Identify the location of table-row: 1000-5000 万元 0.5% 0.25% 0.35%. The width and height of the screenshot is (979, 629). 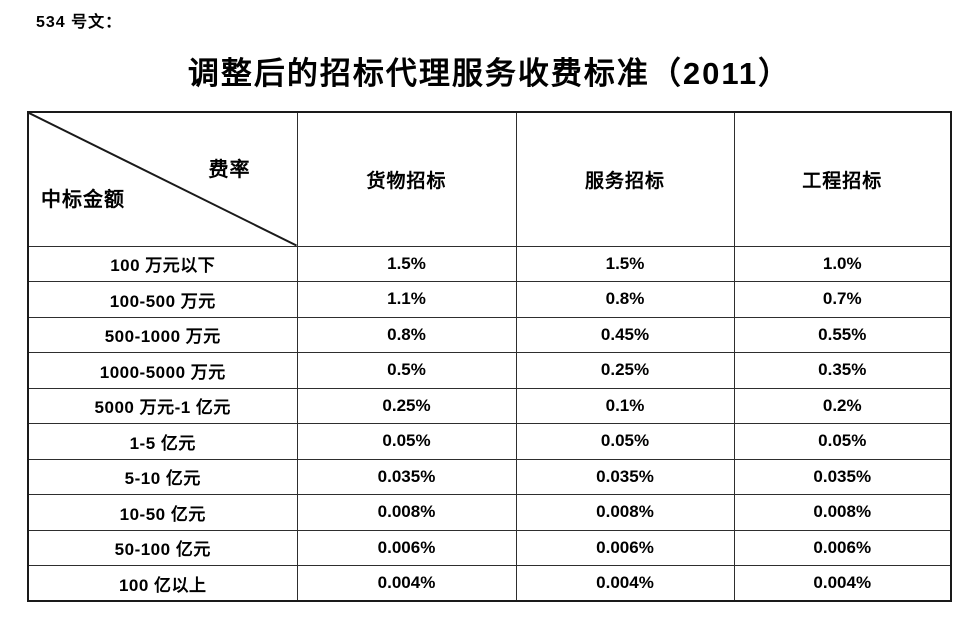
(489, 370).